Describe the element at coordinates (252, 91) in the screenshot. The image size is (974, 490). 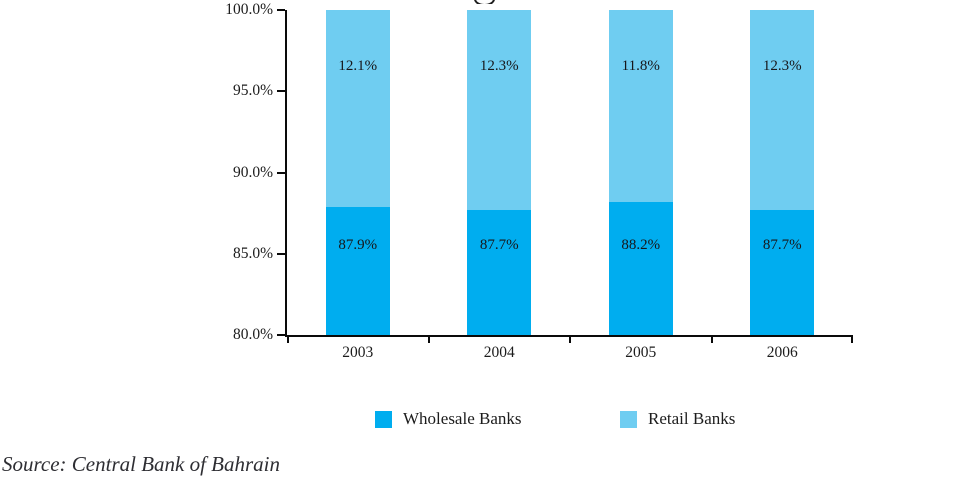
I see `y-axis-tick-label: 95.0%` at that location.